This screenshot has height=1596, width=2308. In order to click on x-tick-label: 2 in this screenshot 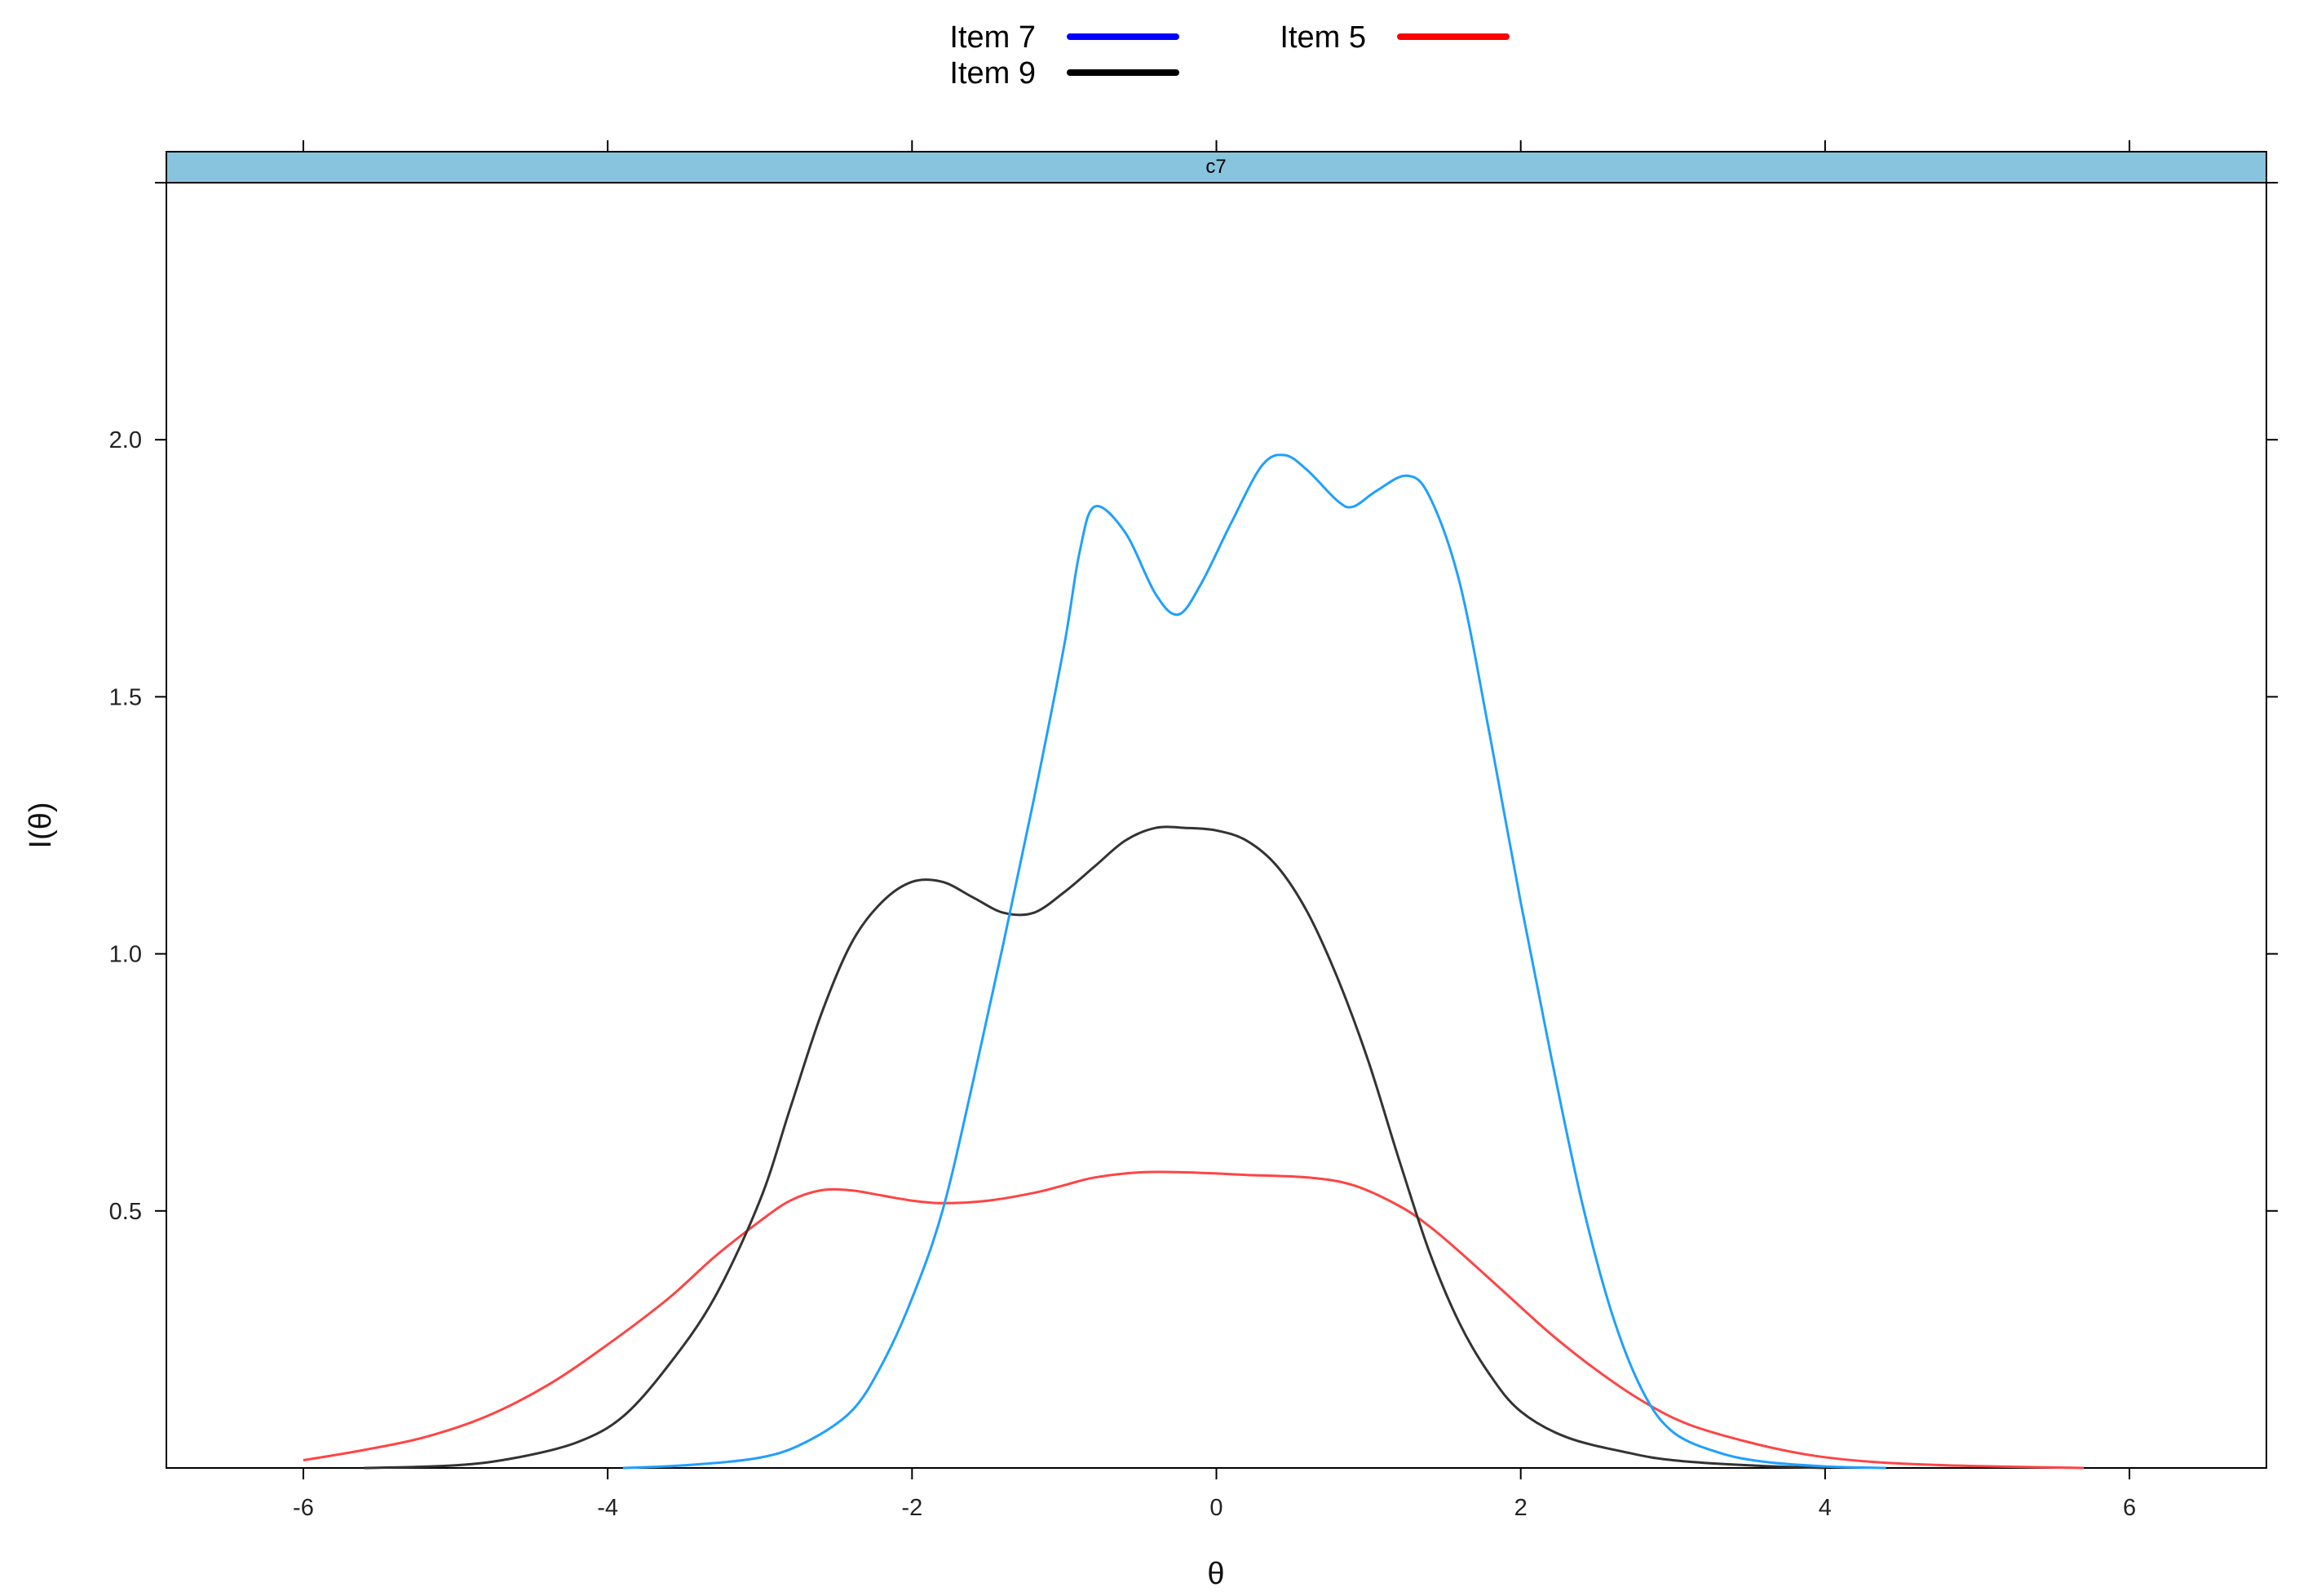, I will do `click(1521, 1508)`.